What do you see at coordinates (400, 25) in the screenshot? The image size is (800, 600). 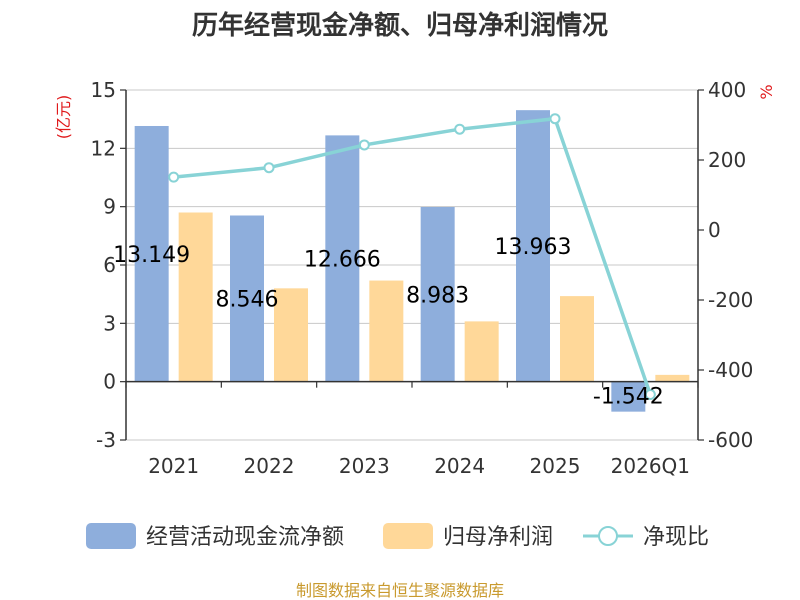 I see `chart-title: 历年经营现金净额、归母净利润情况` at bounding box center [400, 25].